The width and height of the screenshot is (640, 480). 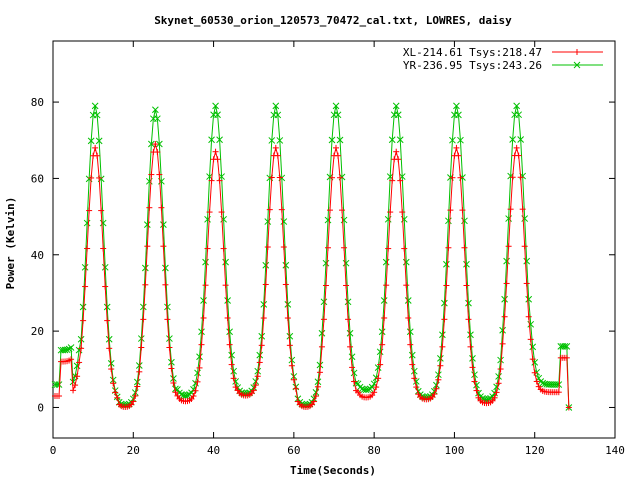 What do you see at coordinates (37, 331) in the screenshot?
I see `y-tick-label: 20` at bounding box center [37, 331].